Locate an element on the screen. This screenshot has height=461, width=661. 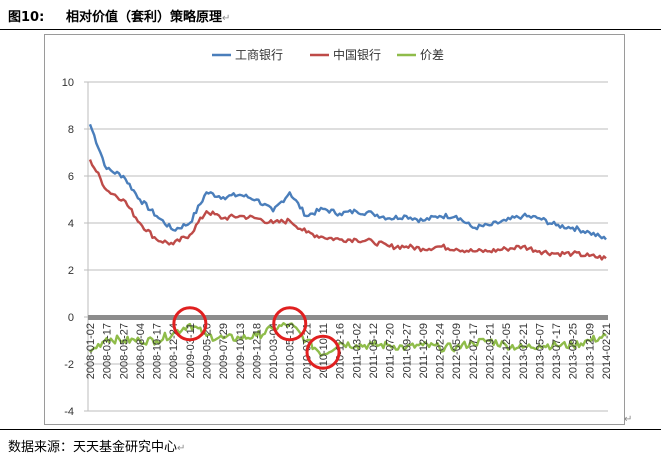
zero-axis is located at coordinates (348, 317).